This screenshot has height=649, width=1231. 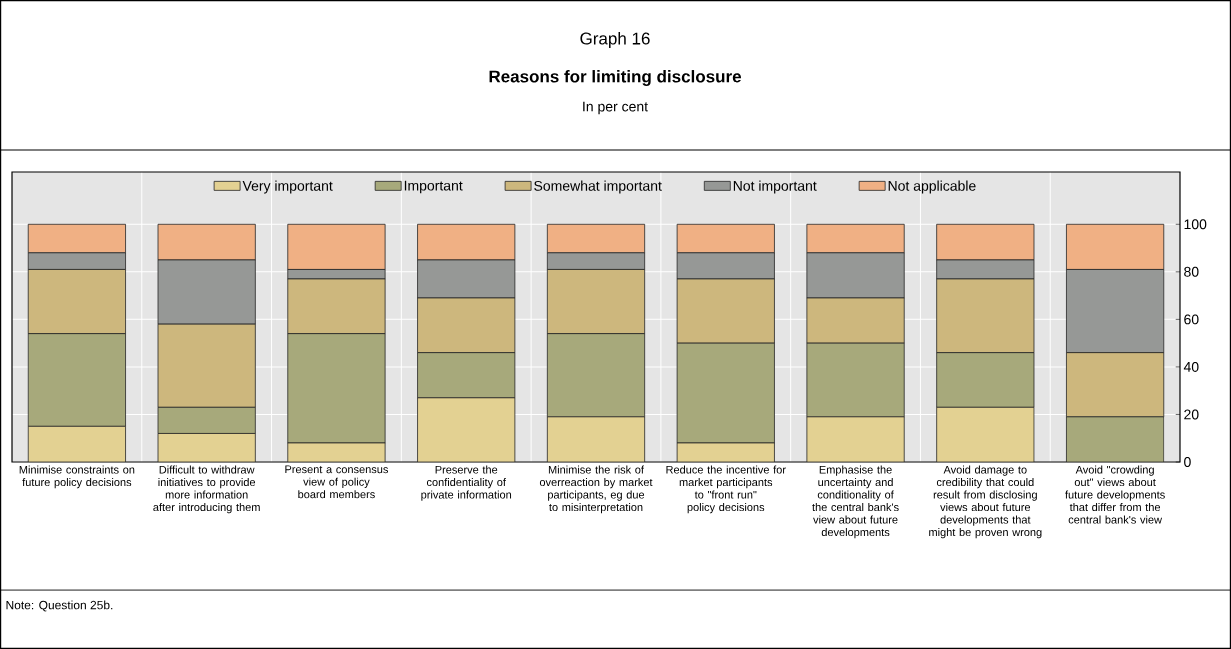 I want to click on x-tick-label: Difficult to withdraw initiatives to provide more information after introducing them, so click(x=206, y=489).